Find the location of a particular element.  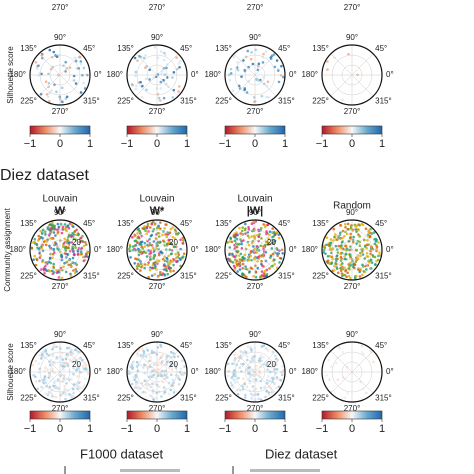

angle-label: 90° is located at coordinates (255, 334).